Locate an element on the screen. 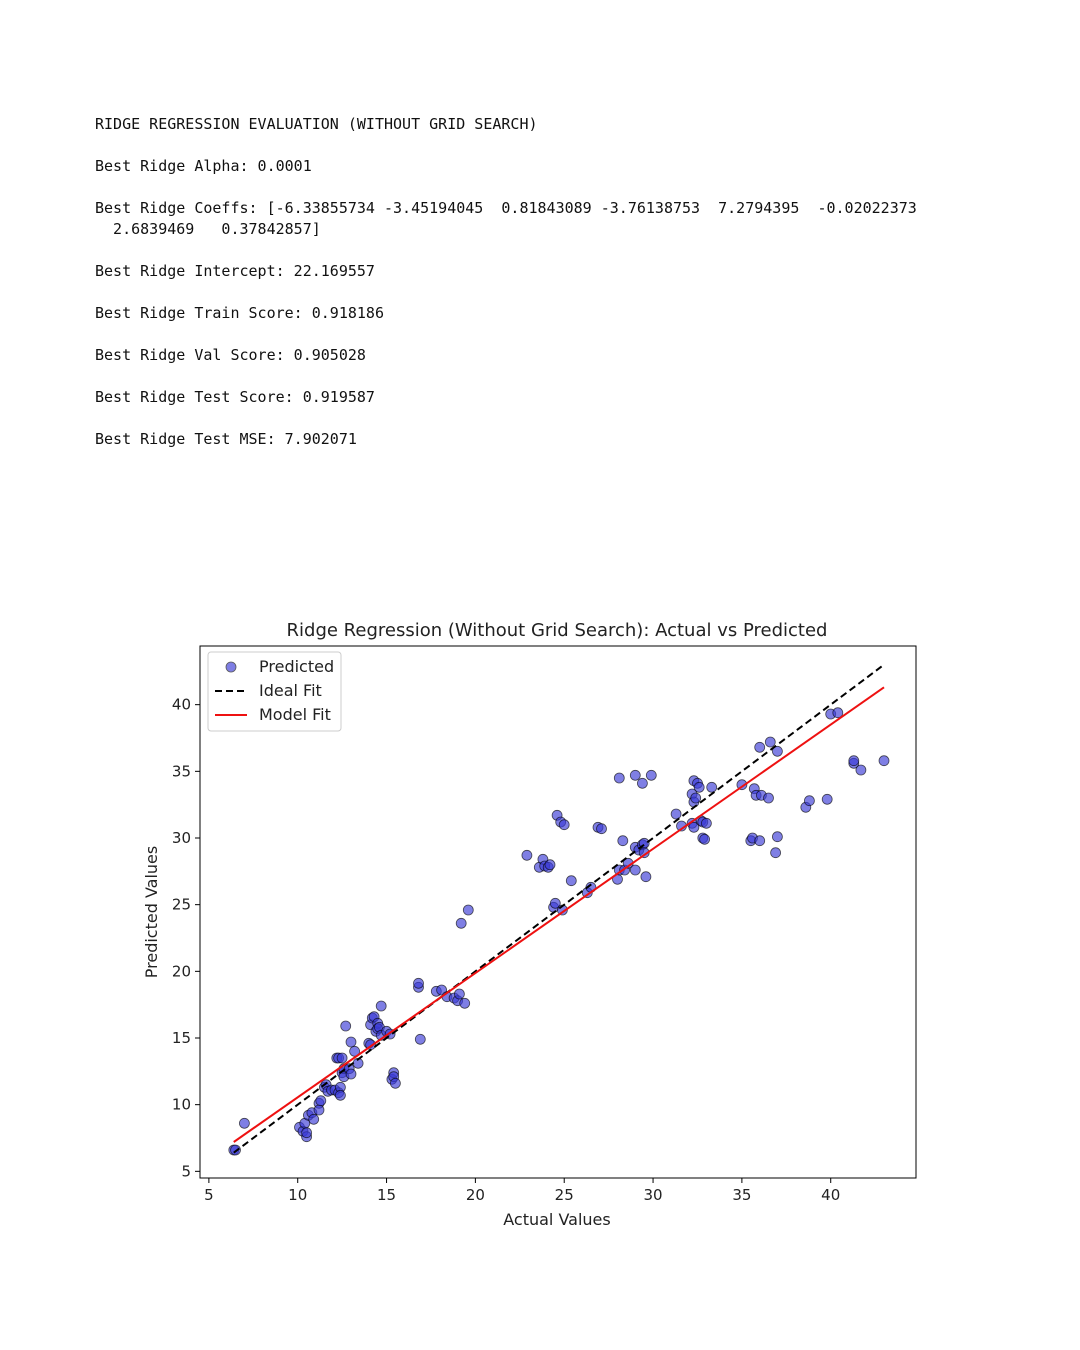  y-axis-label: Predicted Values is located at coordinates (151, 912).